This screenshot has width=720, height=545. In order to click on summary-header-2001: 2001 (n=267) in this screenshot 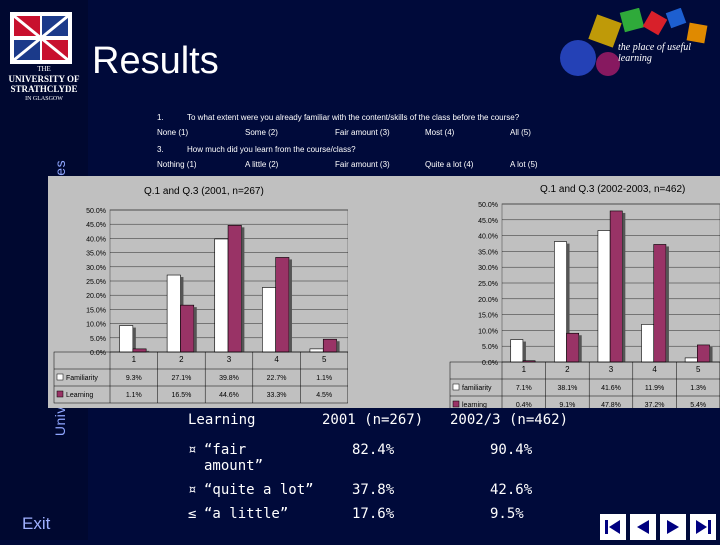, I will do `click(373, 420)`.